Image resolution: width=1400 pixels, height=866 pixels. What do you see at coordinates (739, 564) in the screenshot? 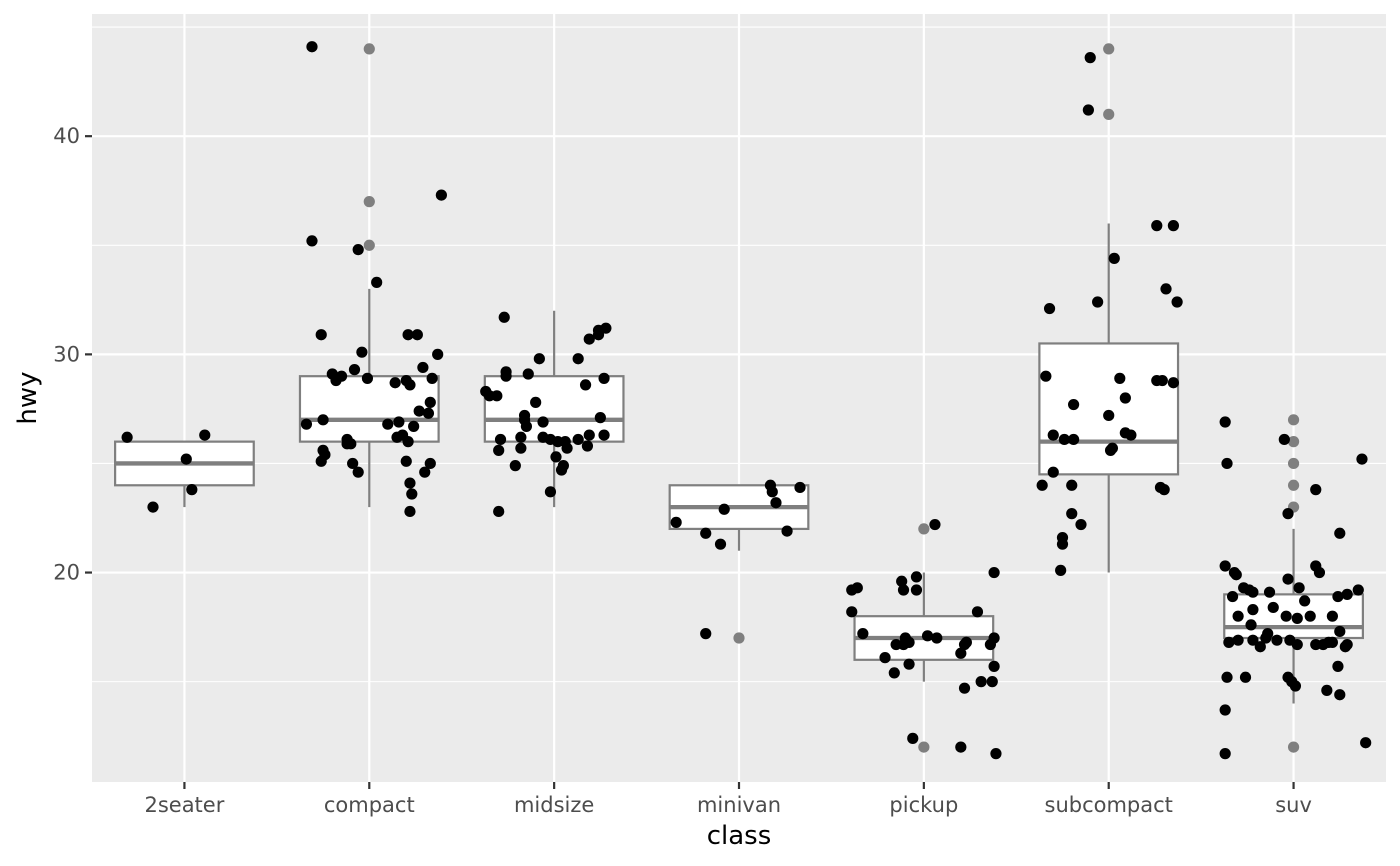
I see `box-minivan` at bounding box center [739, 564].